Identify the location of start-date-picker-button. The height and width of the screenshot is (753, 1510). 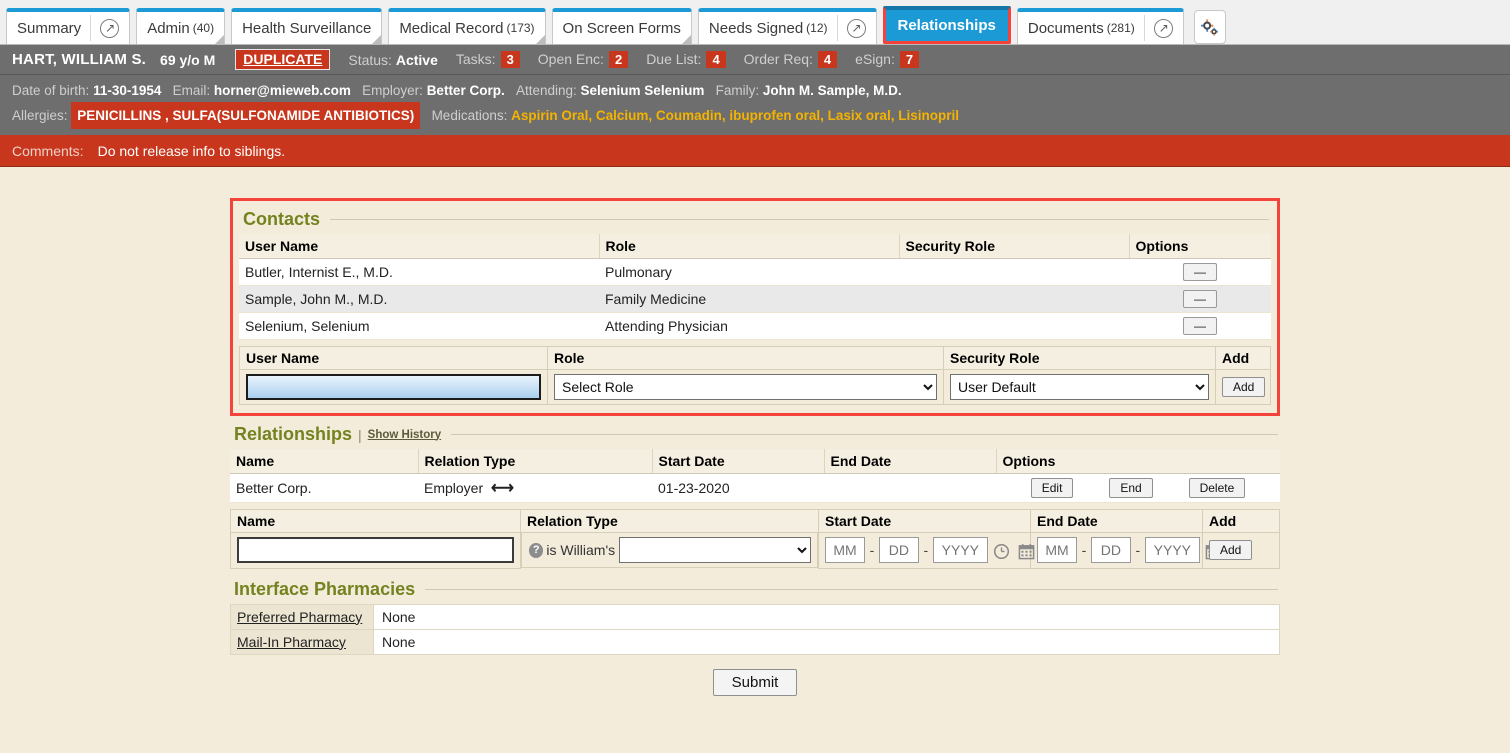
(1026, 551).